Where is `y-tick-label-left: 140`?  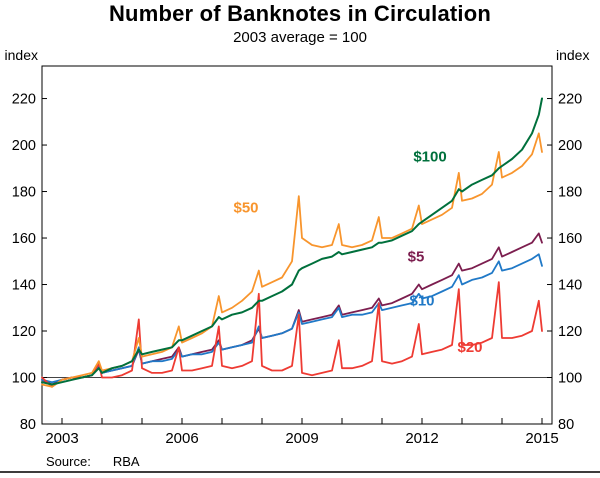 y-tick-label-left: 140 is located at coordinates (24, 286).